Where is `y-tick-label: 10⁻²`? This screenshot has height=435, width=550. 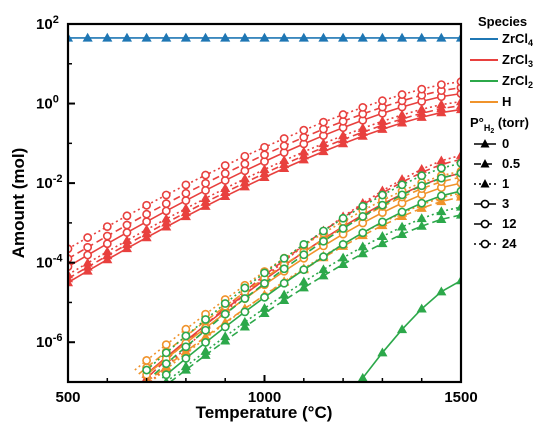
y-tick-label: 10⁻² is located at coordinates (49, 182).